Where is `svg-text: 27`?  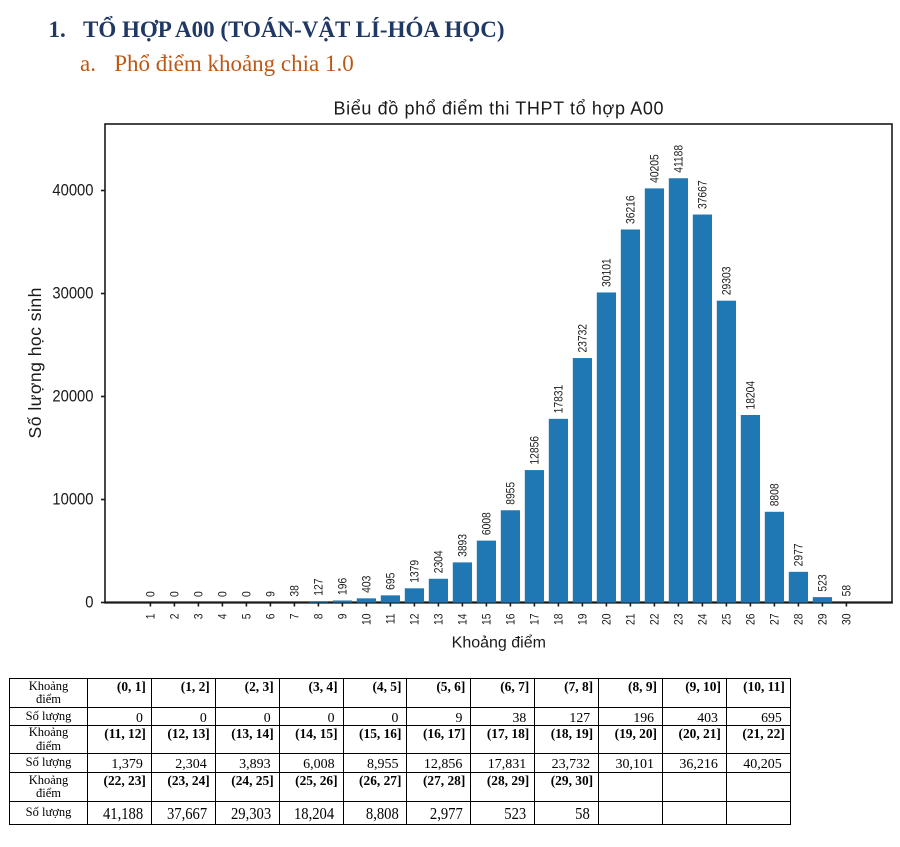 svg-text: 27 is located at coordinates (775, 619).